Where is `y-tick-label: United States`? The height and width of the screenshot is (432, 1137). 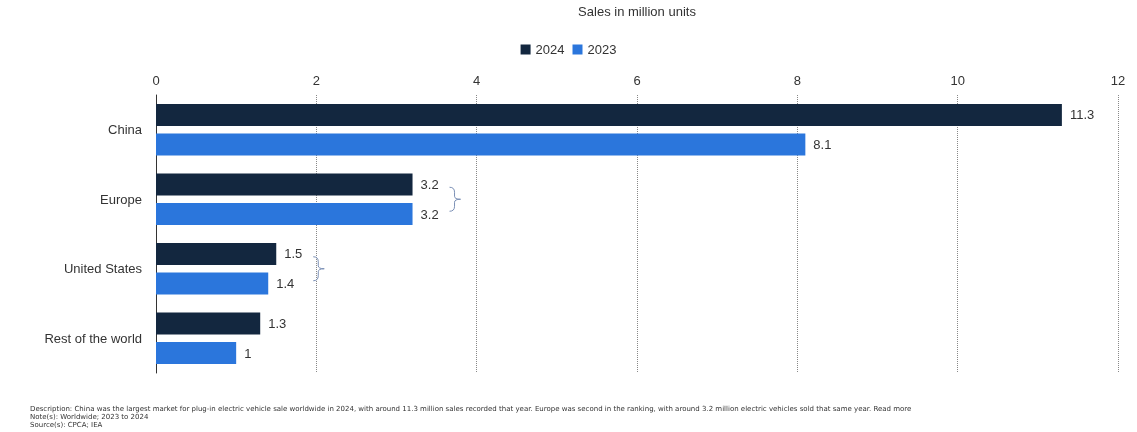
y-tick-label: United States is located at coordinates (103, 269).